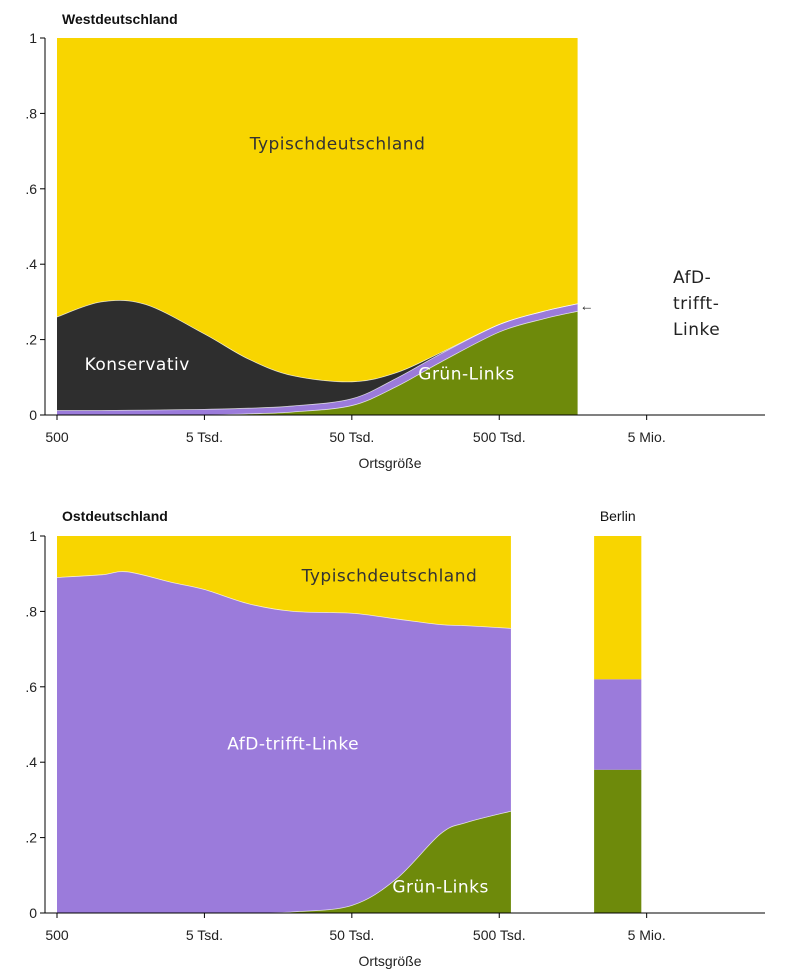 This screenshot has width=800, height=977. Describe the element at coordinates (283, 600) in the screenshot. I see `seam-afd-trifft-linke` at that location.